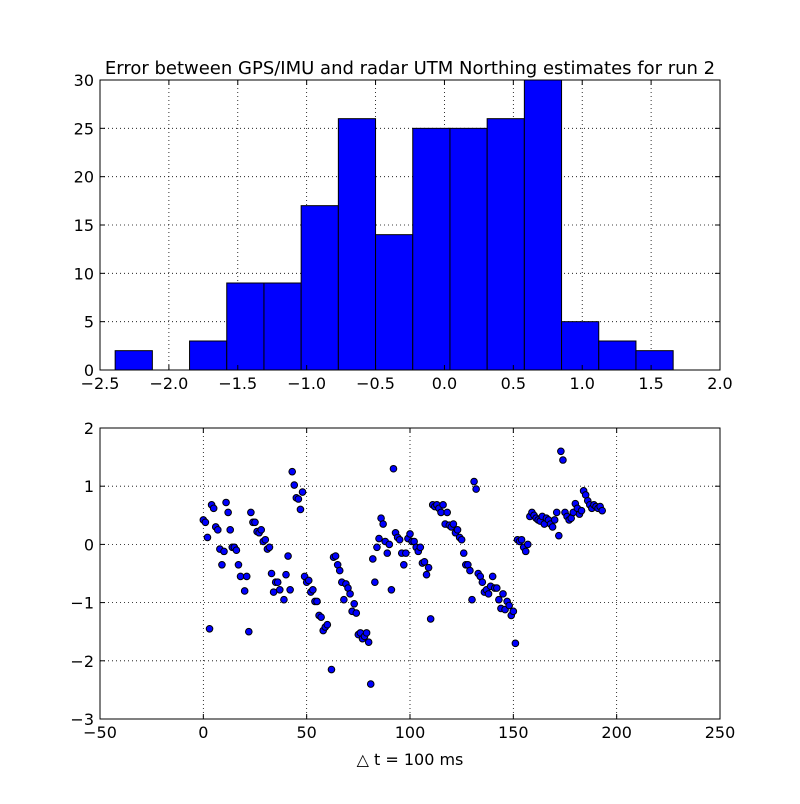 Image resolution: width=800 pixels, height=804 pixels. I want to click on histogram-x-tick-label: 2.0, so click(719, 383).